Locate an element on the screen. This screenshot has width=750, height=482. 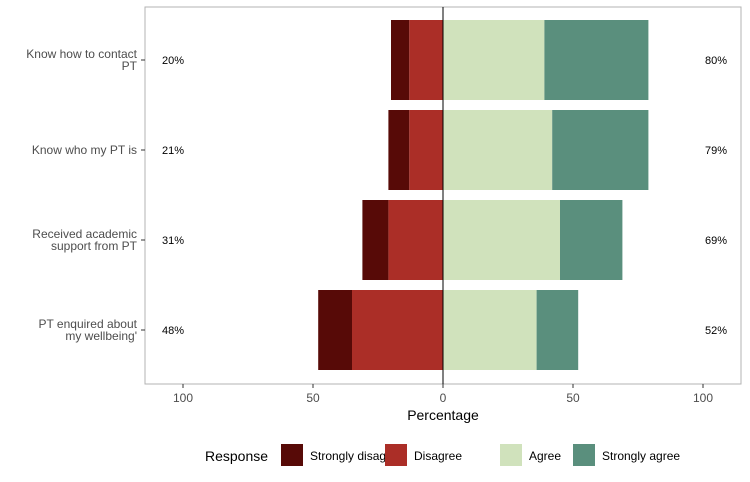
x-axis-title: Percentage is located at coordinates (443, 415).